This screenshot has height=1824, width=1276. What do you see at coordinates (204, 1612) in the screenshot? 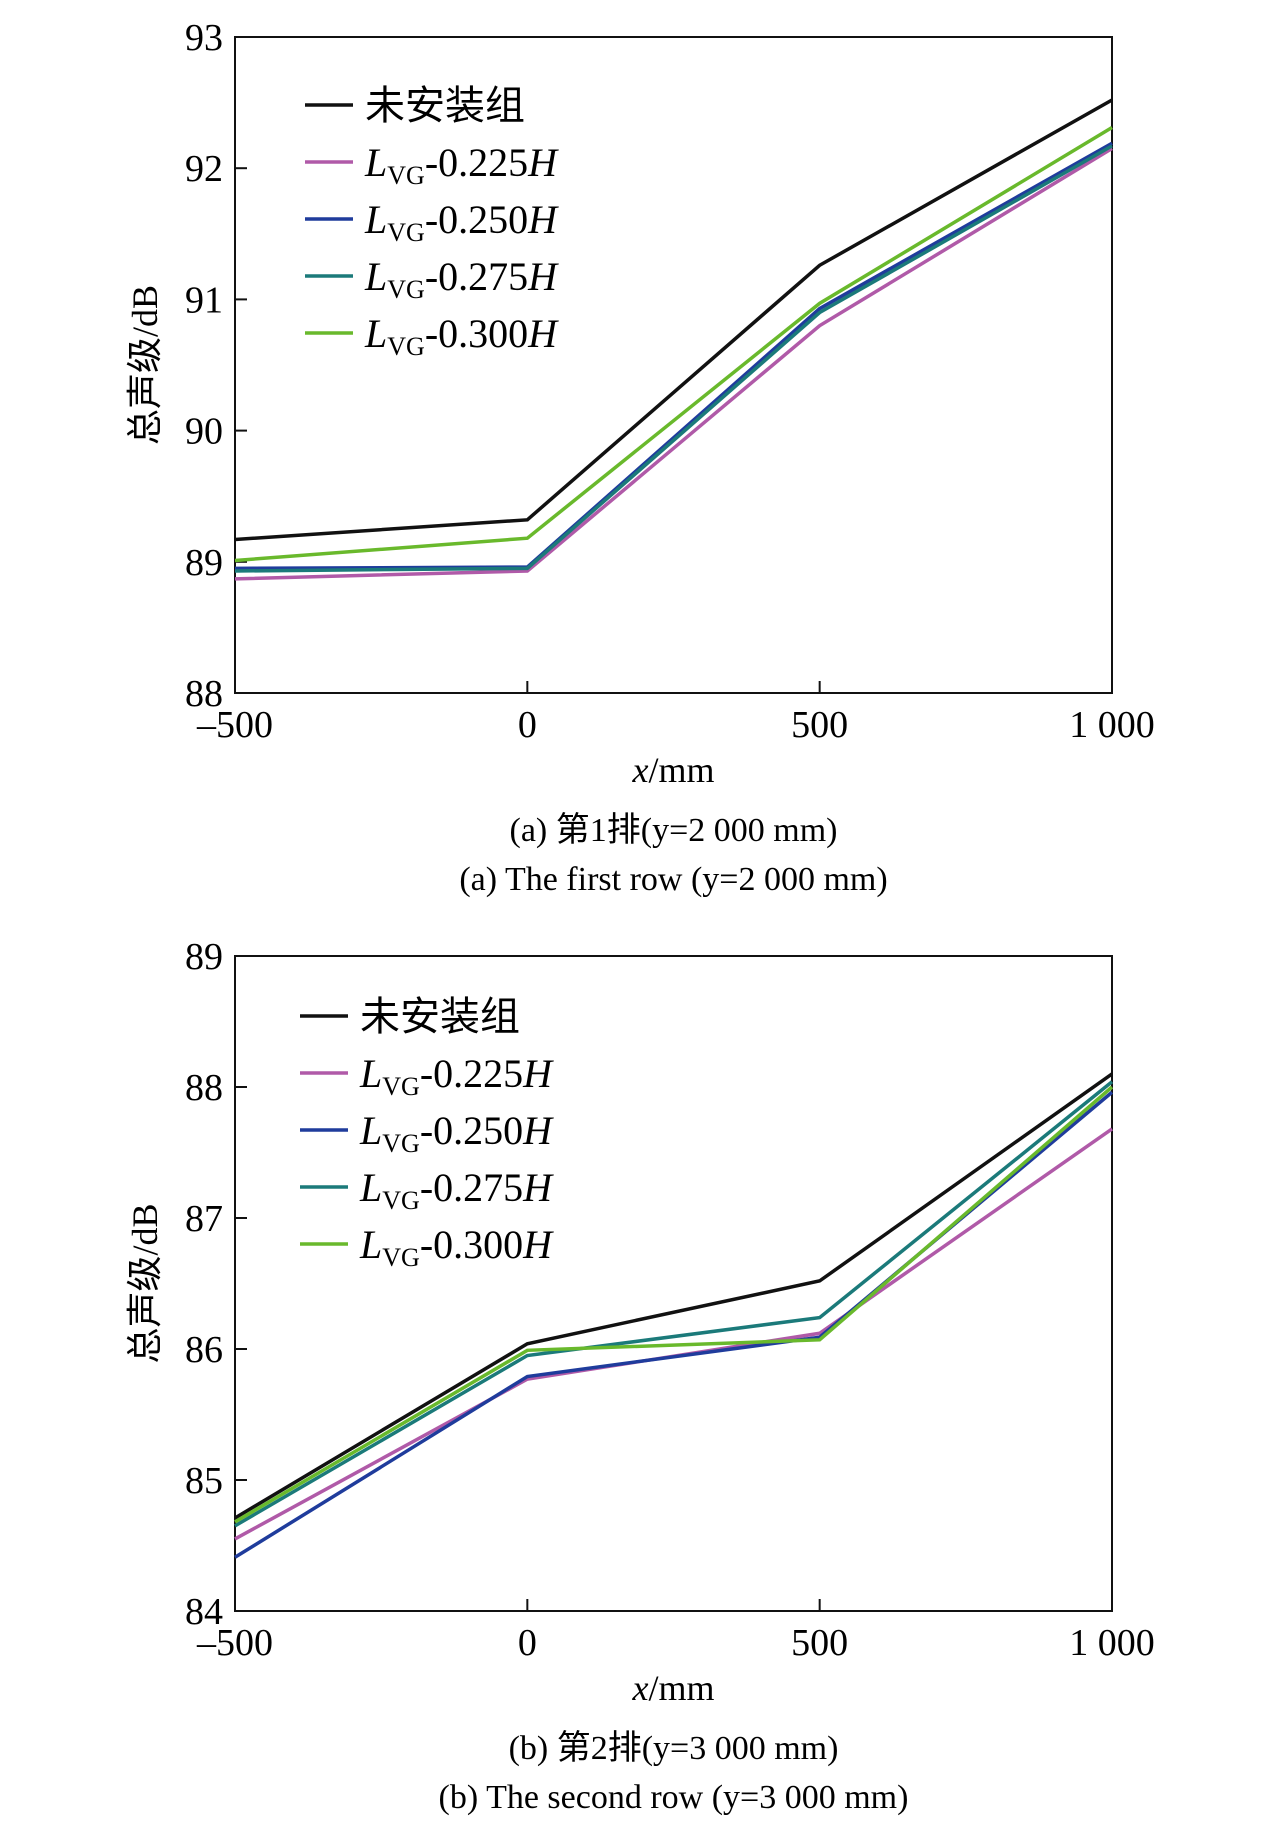
I see `y-tick-label: 84` at bounding box center [204, 1612].